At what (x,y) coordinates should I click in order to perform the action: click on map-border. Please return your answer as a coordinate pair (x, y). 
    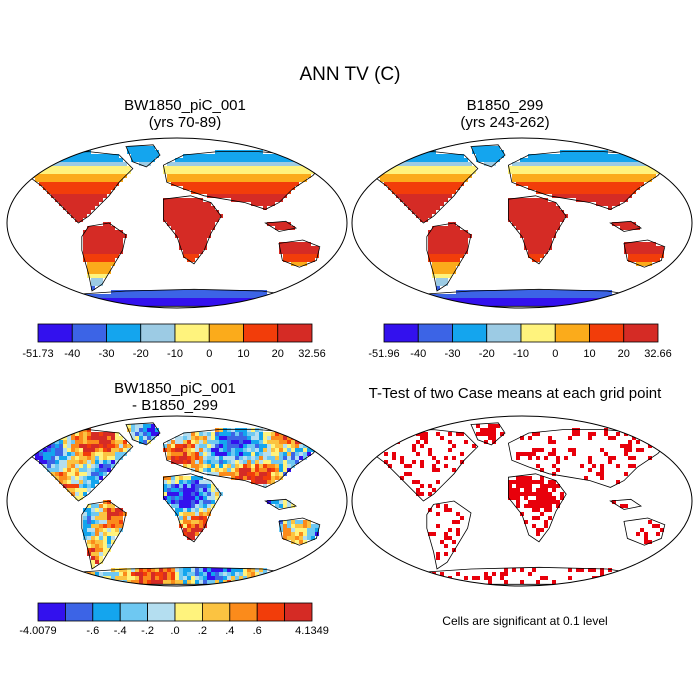
    Looking at the image, I should click on (177, 501).